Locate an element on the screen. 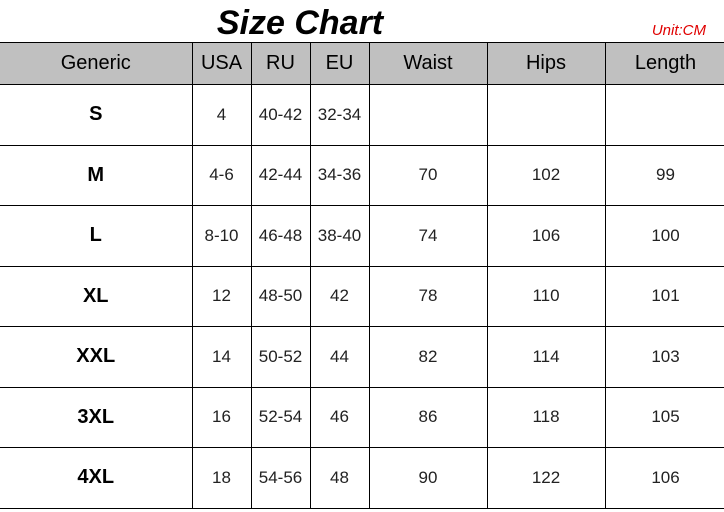 The width and height of the screenshot is (724, 512). column-header-hips: Hips is located at coordinates (546, 63).